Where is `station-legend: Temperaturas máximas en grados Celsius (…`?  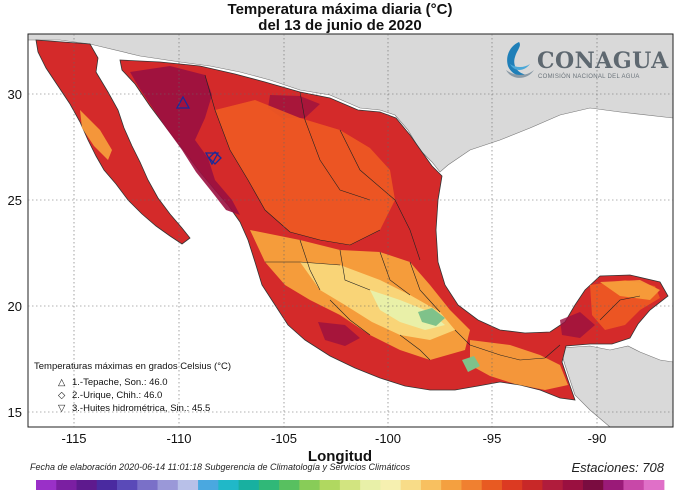 station-legend: Temperaturas máximas en grados Celsius (… is located at coordinates (132, 388).